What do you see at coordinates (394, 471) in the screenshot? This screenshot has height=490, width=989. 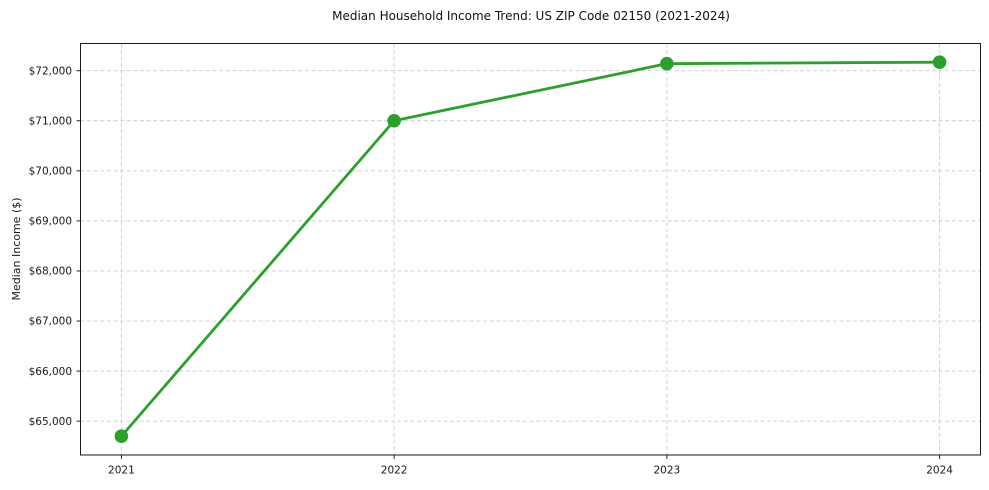 I see `x-tick-label: 2022` at bounding box center [394, 471].